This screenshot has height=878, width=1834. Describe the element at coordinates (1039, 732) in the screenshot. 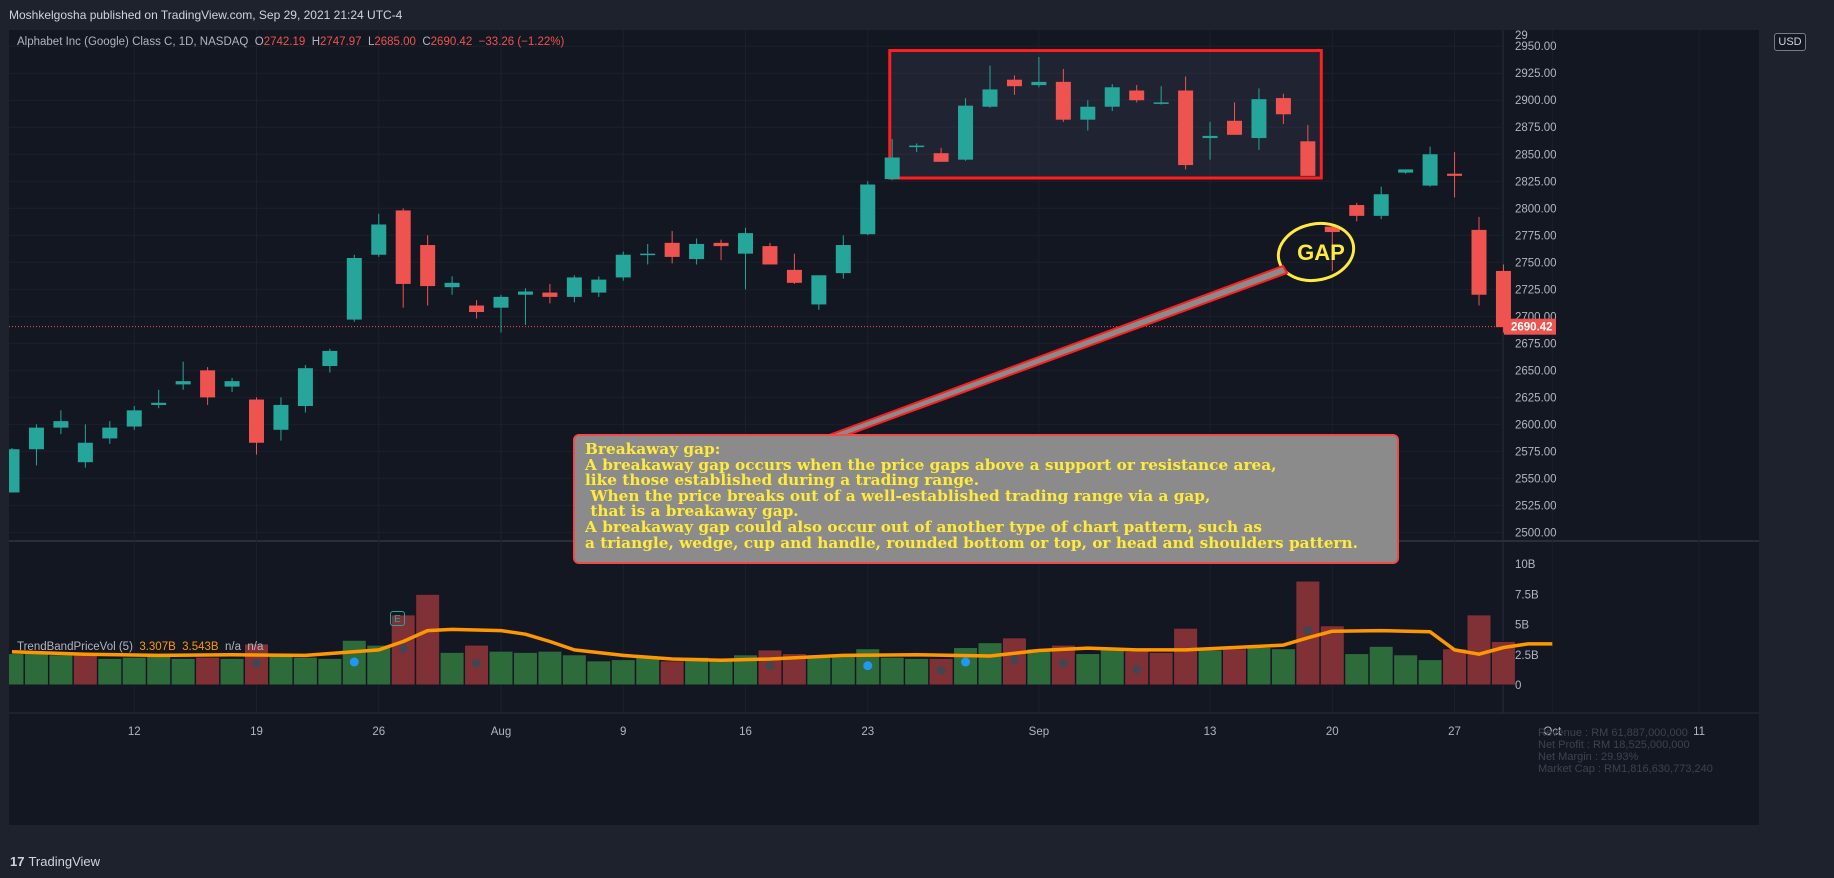

I see `time-tick-label: Sep` at that location.